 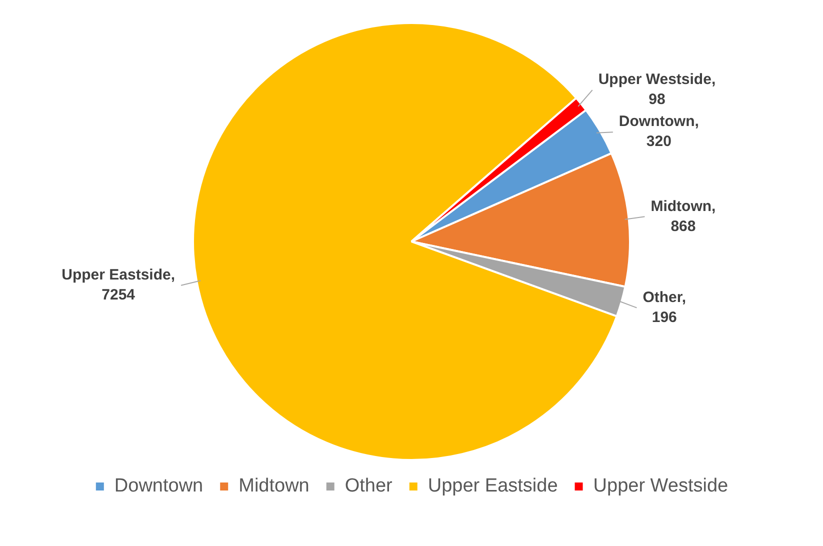 What do you see at coordinates (664, 307) in the screenshot?
I see `data-label: Other, 196` at bounding box center [664, 307].